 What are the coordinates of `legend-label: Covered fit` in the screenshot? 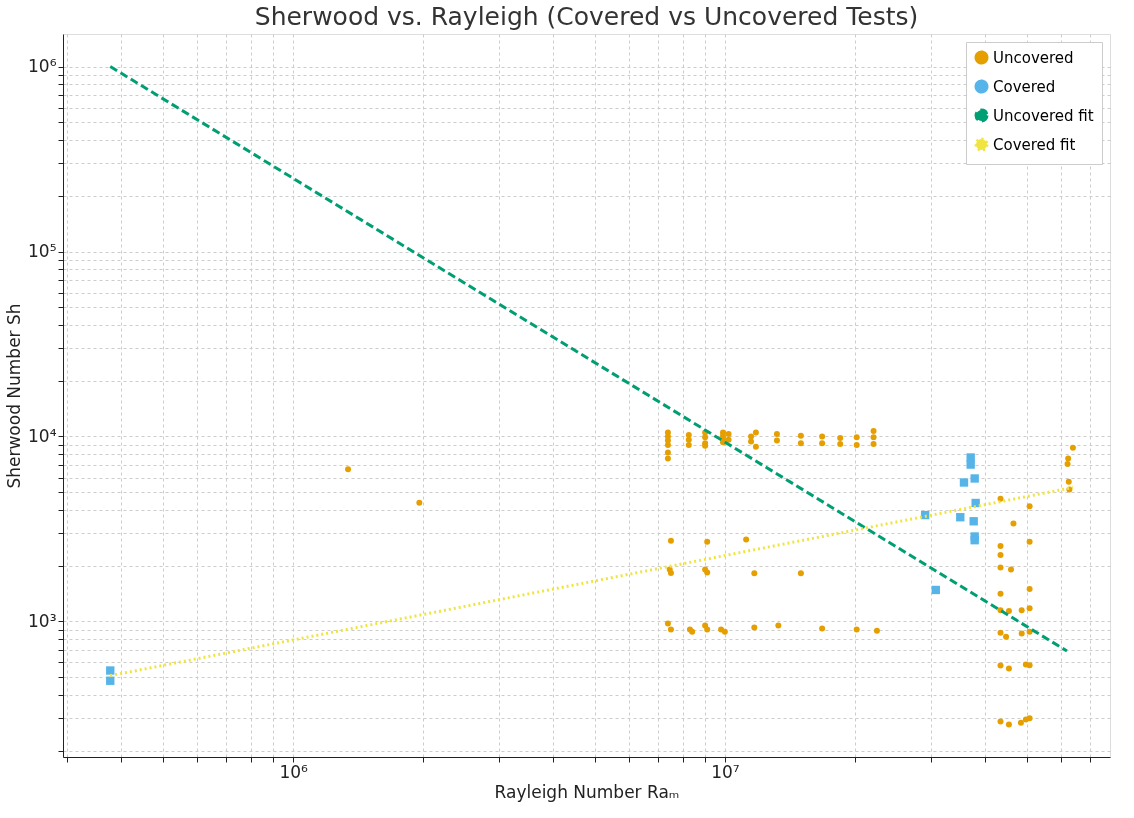 It's located at (1034, 144).